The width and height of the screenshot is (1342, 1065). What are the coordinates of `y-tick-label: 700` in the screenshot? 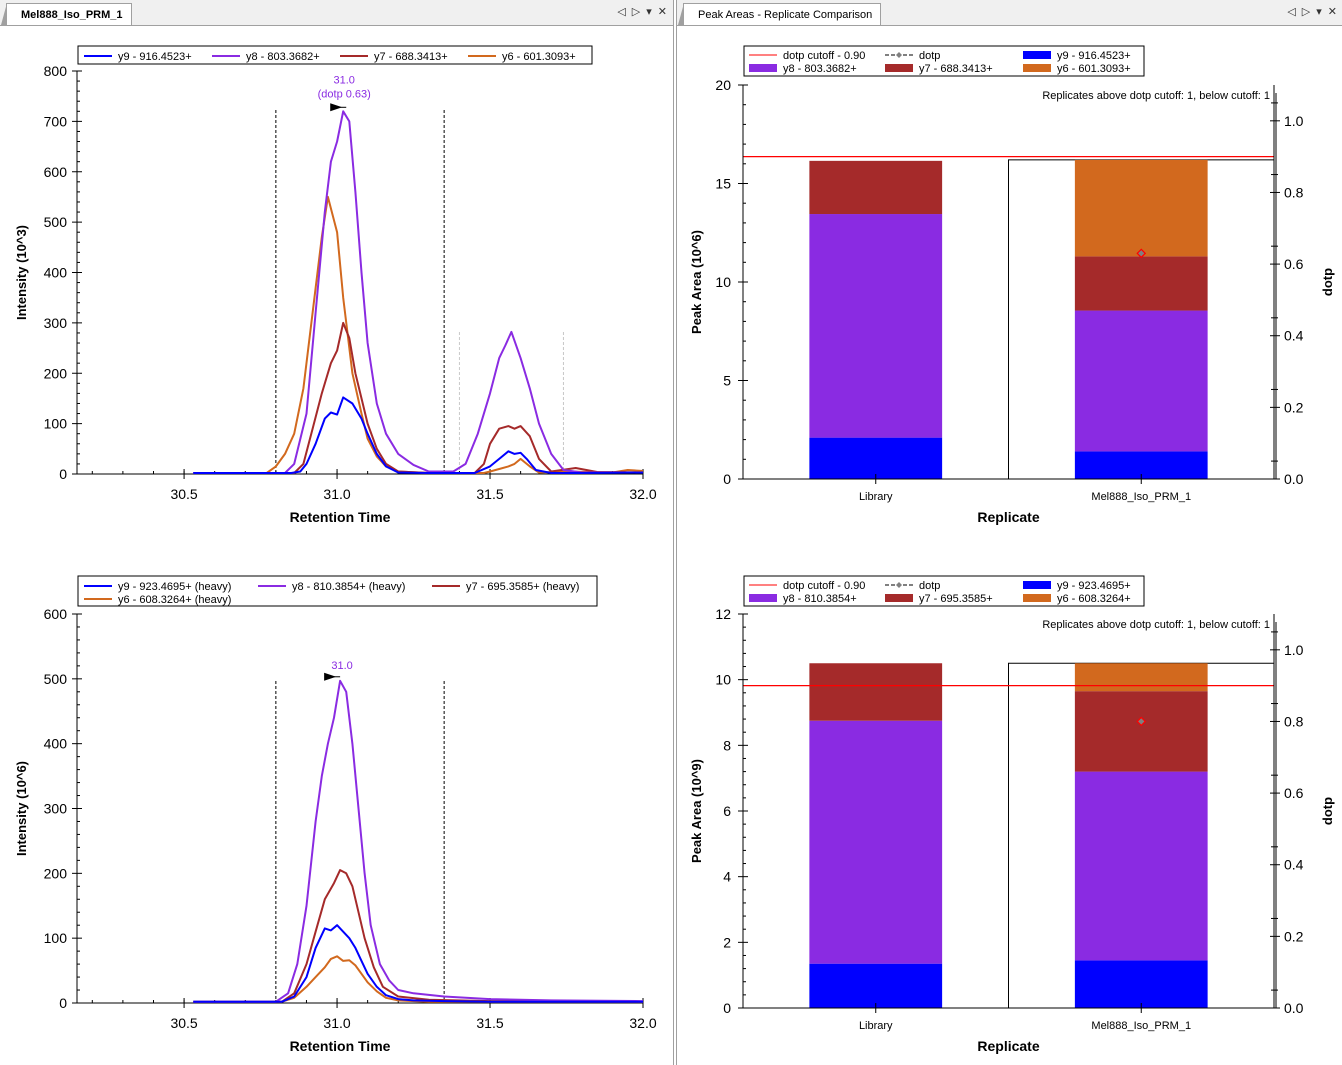 It's located at (56, 121).